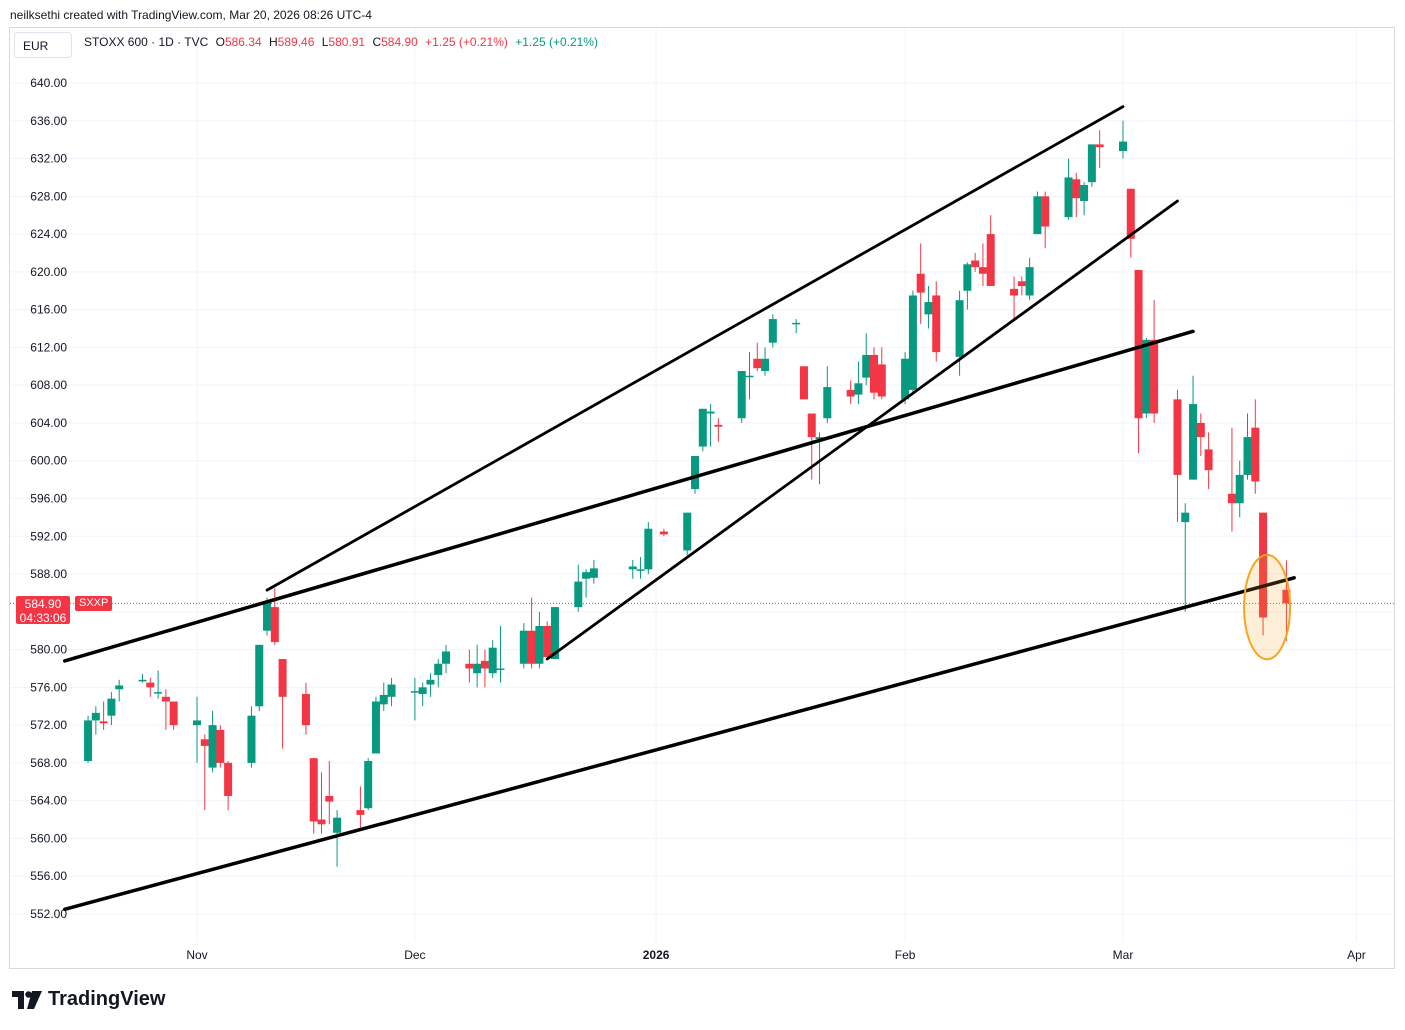 The image size is (1405, 1030). Describe the element at coordinates (656, 955) in the screenshot. I see `x-tick-label: 2026` at that location.